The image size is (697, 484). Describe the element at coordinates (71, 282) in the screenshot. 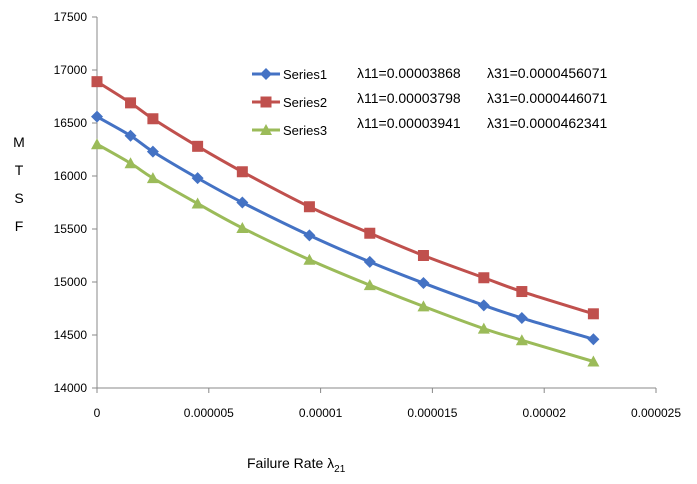

I see `y-tick-label: 15000` at that location.